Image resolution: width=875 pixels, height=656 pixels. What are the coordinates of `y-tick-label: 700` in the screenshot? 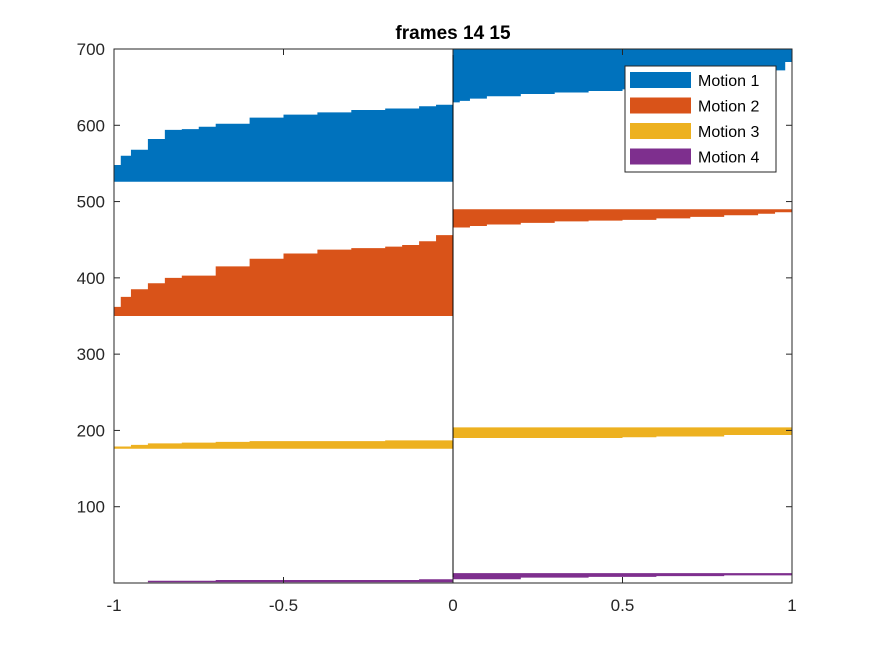 It's located at (91, 49).